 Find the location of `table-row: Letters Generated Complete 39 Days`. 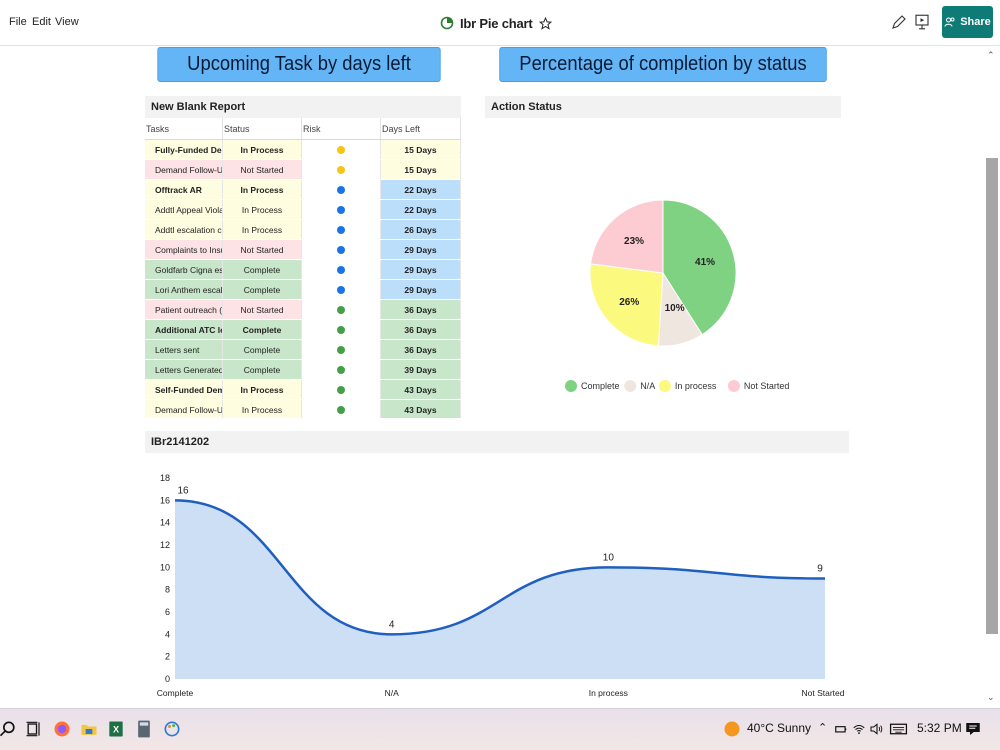

table-row: Letters Generated Complete 39 Days is located at coordinates (303, 370).